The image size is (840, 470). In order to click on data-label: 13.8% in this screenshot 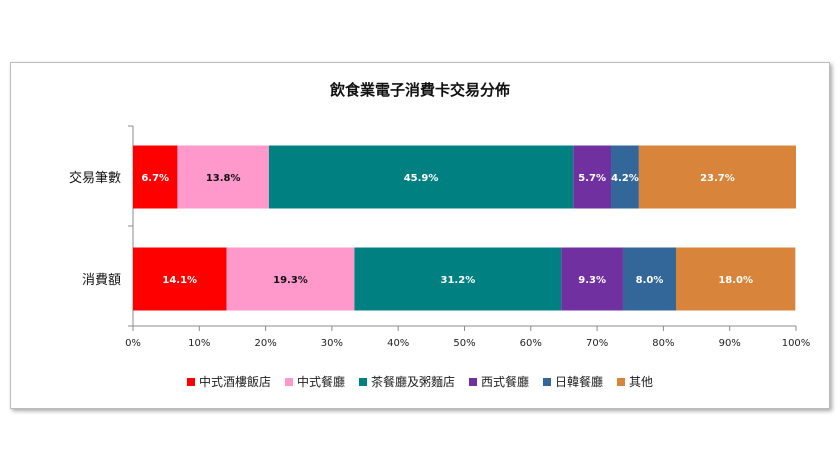, I will do `click(223, 178)`.